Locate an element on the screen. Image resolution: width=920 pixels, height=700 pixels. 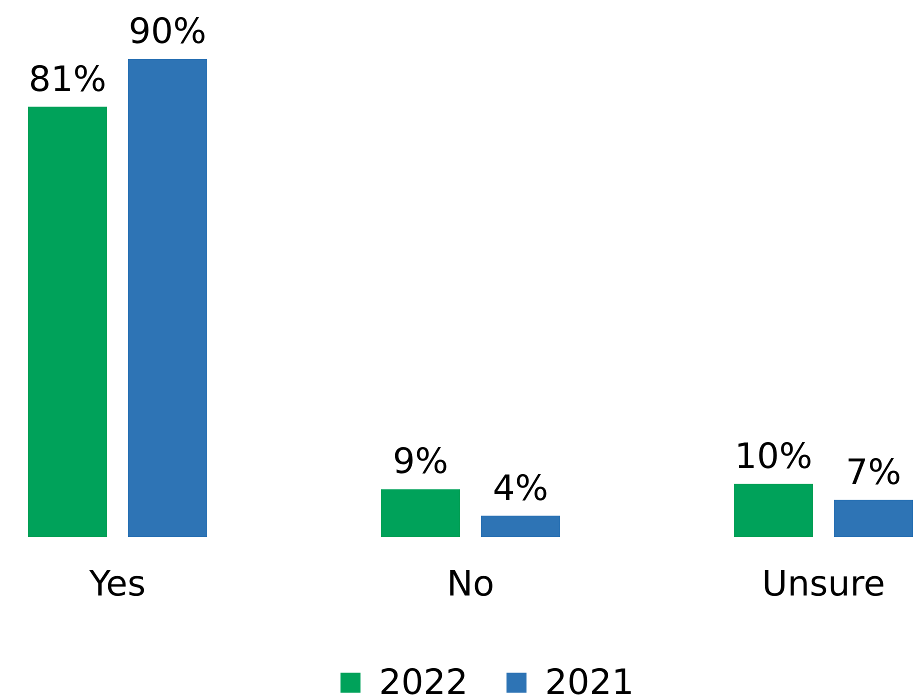
x-tick-label: Yes is located at coordinates (117, 584).